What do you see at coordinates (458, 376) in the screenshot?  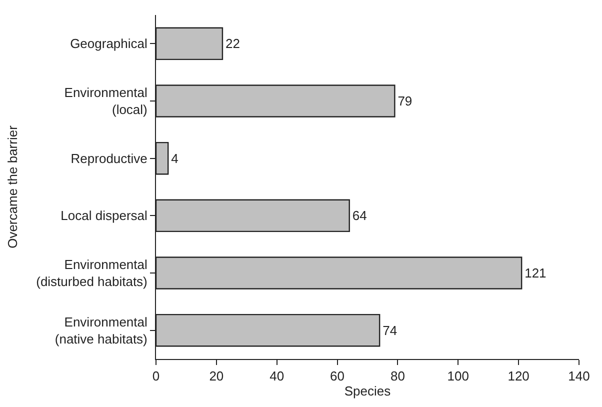 I see `x-tick-label: 100` at bounding box center [458, 376].